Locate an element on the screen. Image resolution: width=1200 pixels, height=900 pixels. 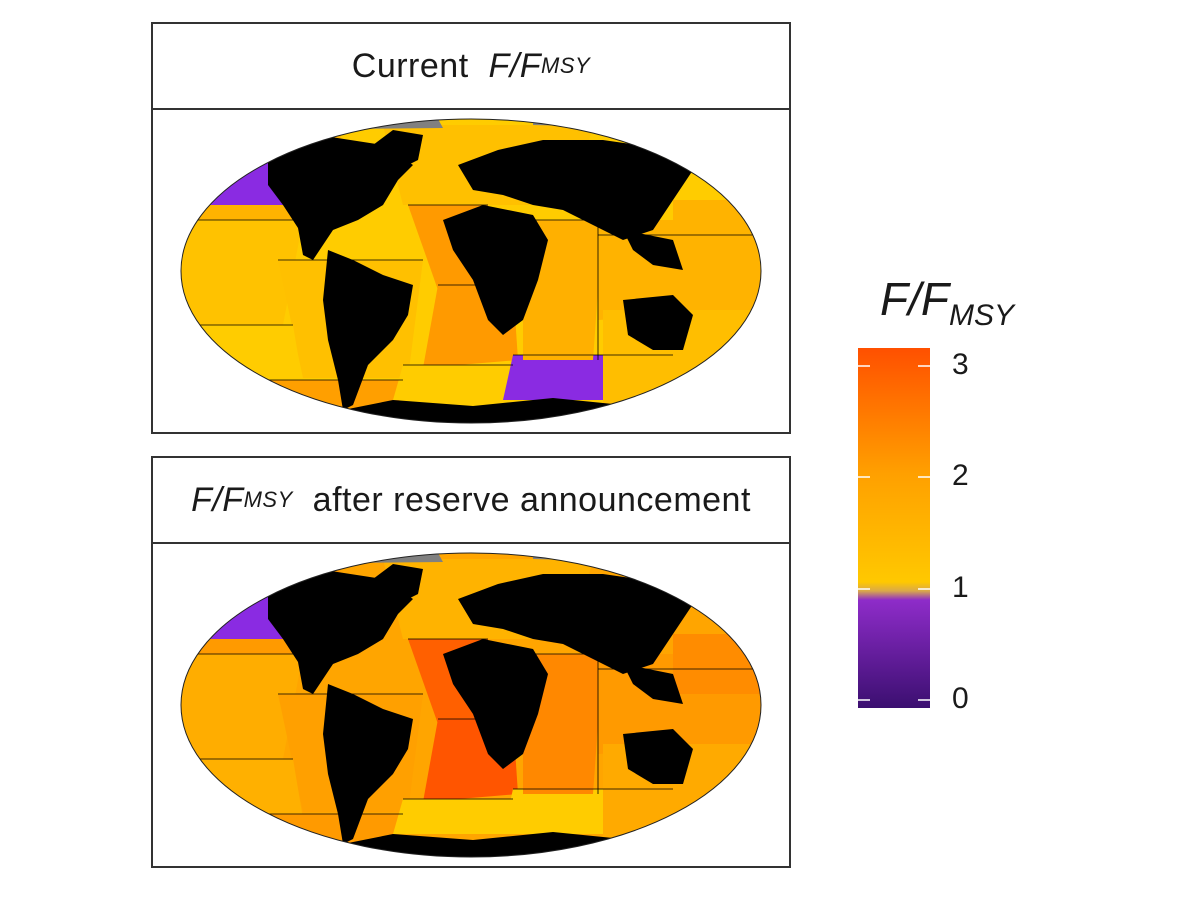
colorbar-tick-label: 0 is located at coordinates (960, 698).